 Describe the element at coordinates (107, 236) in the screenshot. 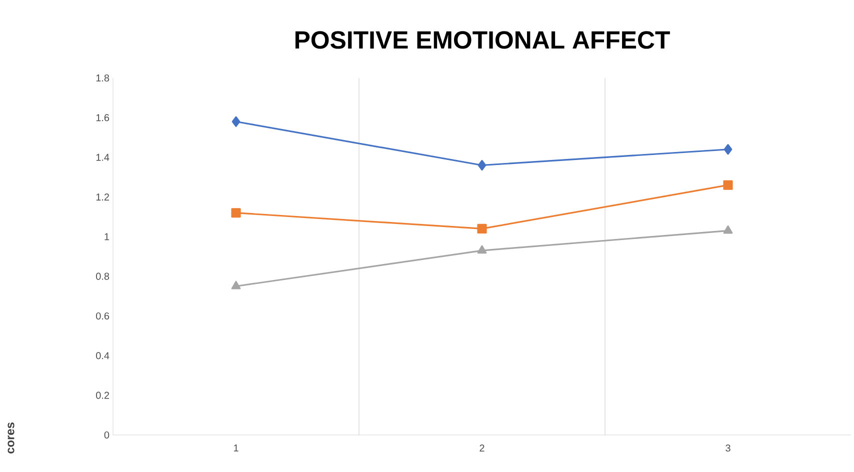

I see `y-tick-label: 1` at that location.